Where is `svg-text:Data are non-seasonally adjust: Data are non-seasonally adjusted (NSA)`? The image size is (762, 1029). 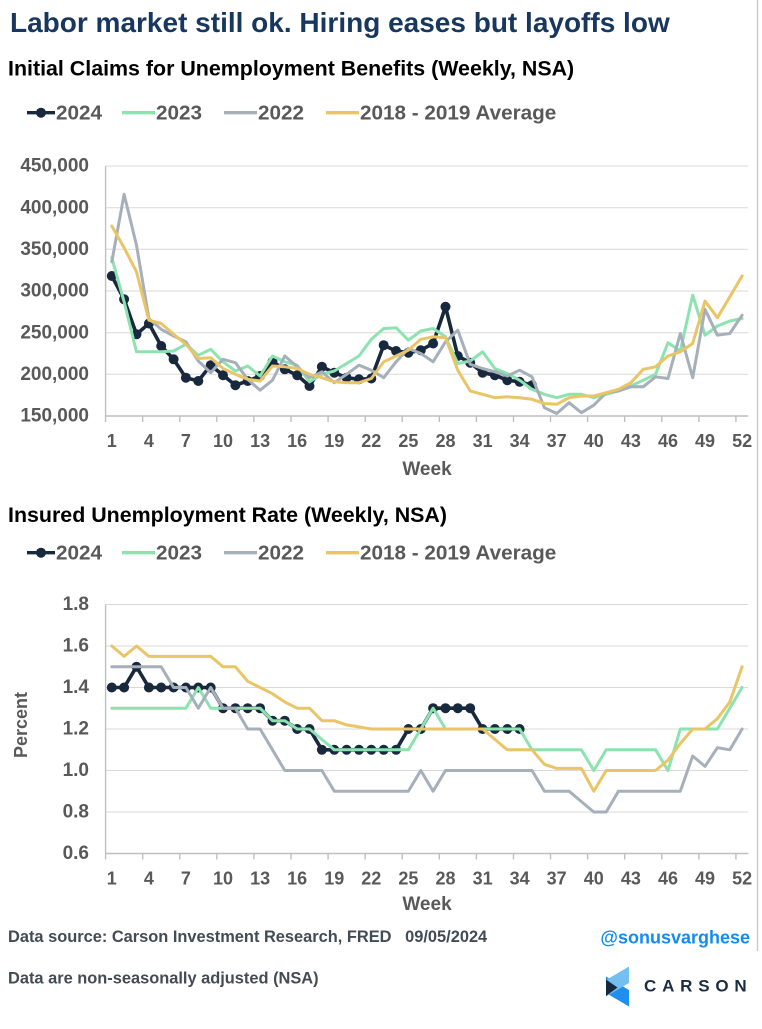 svg-text:Data are non-seasonally adjust: Data are non-seasonally adjusted (NSA) is located at coordinates (163, 978).